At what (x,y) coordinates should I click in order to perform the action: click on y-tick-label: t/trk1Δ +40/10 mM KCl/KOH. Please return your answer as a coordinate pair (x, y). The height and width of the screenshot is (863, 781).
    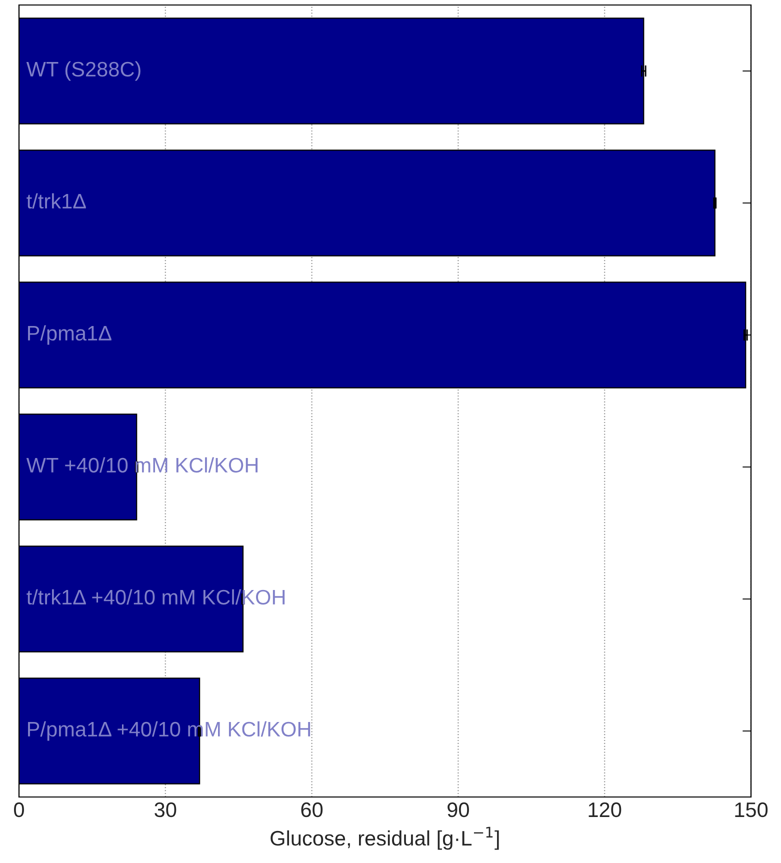
    Looking at the image, I should click on (155, 597).